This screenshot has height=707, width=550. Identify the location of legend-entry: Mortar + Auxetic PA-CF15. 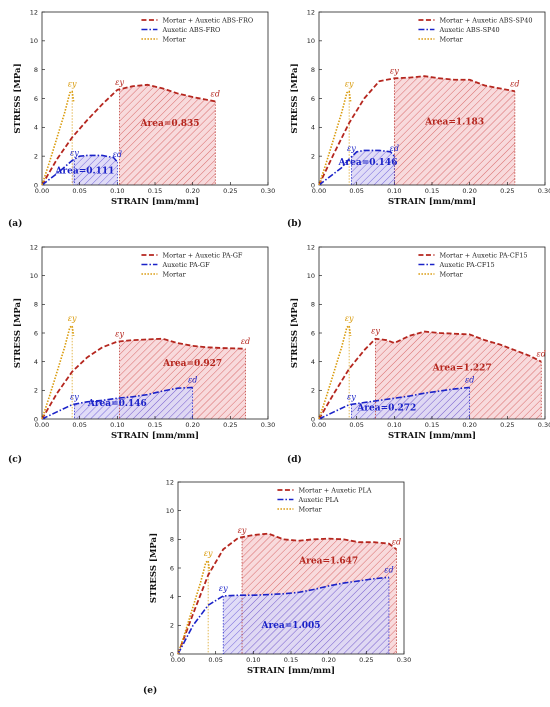
(483, 255).